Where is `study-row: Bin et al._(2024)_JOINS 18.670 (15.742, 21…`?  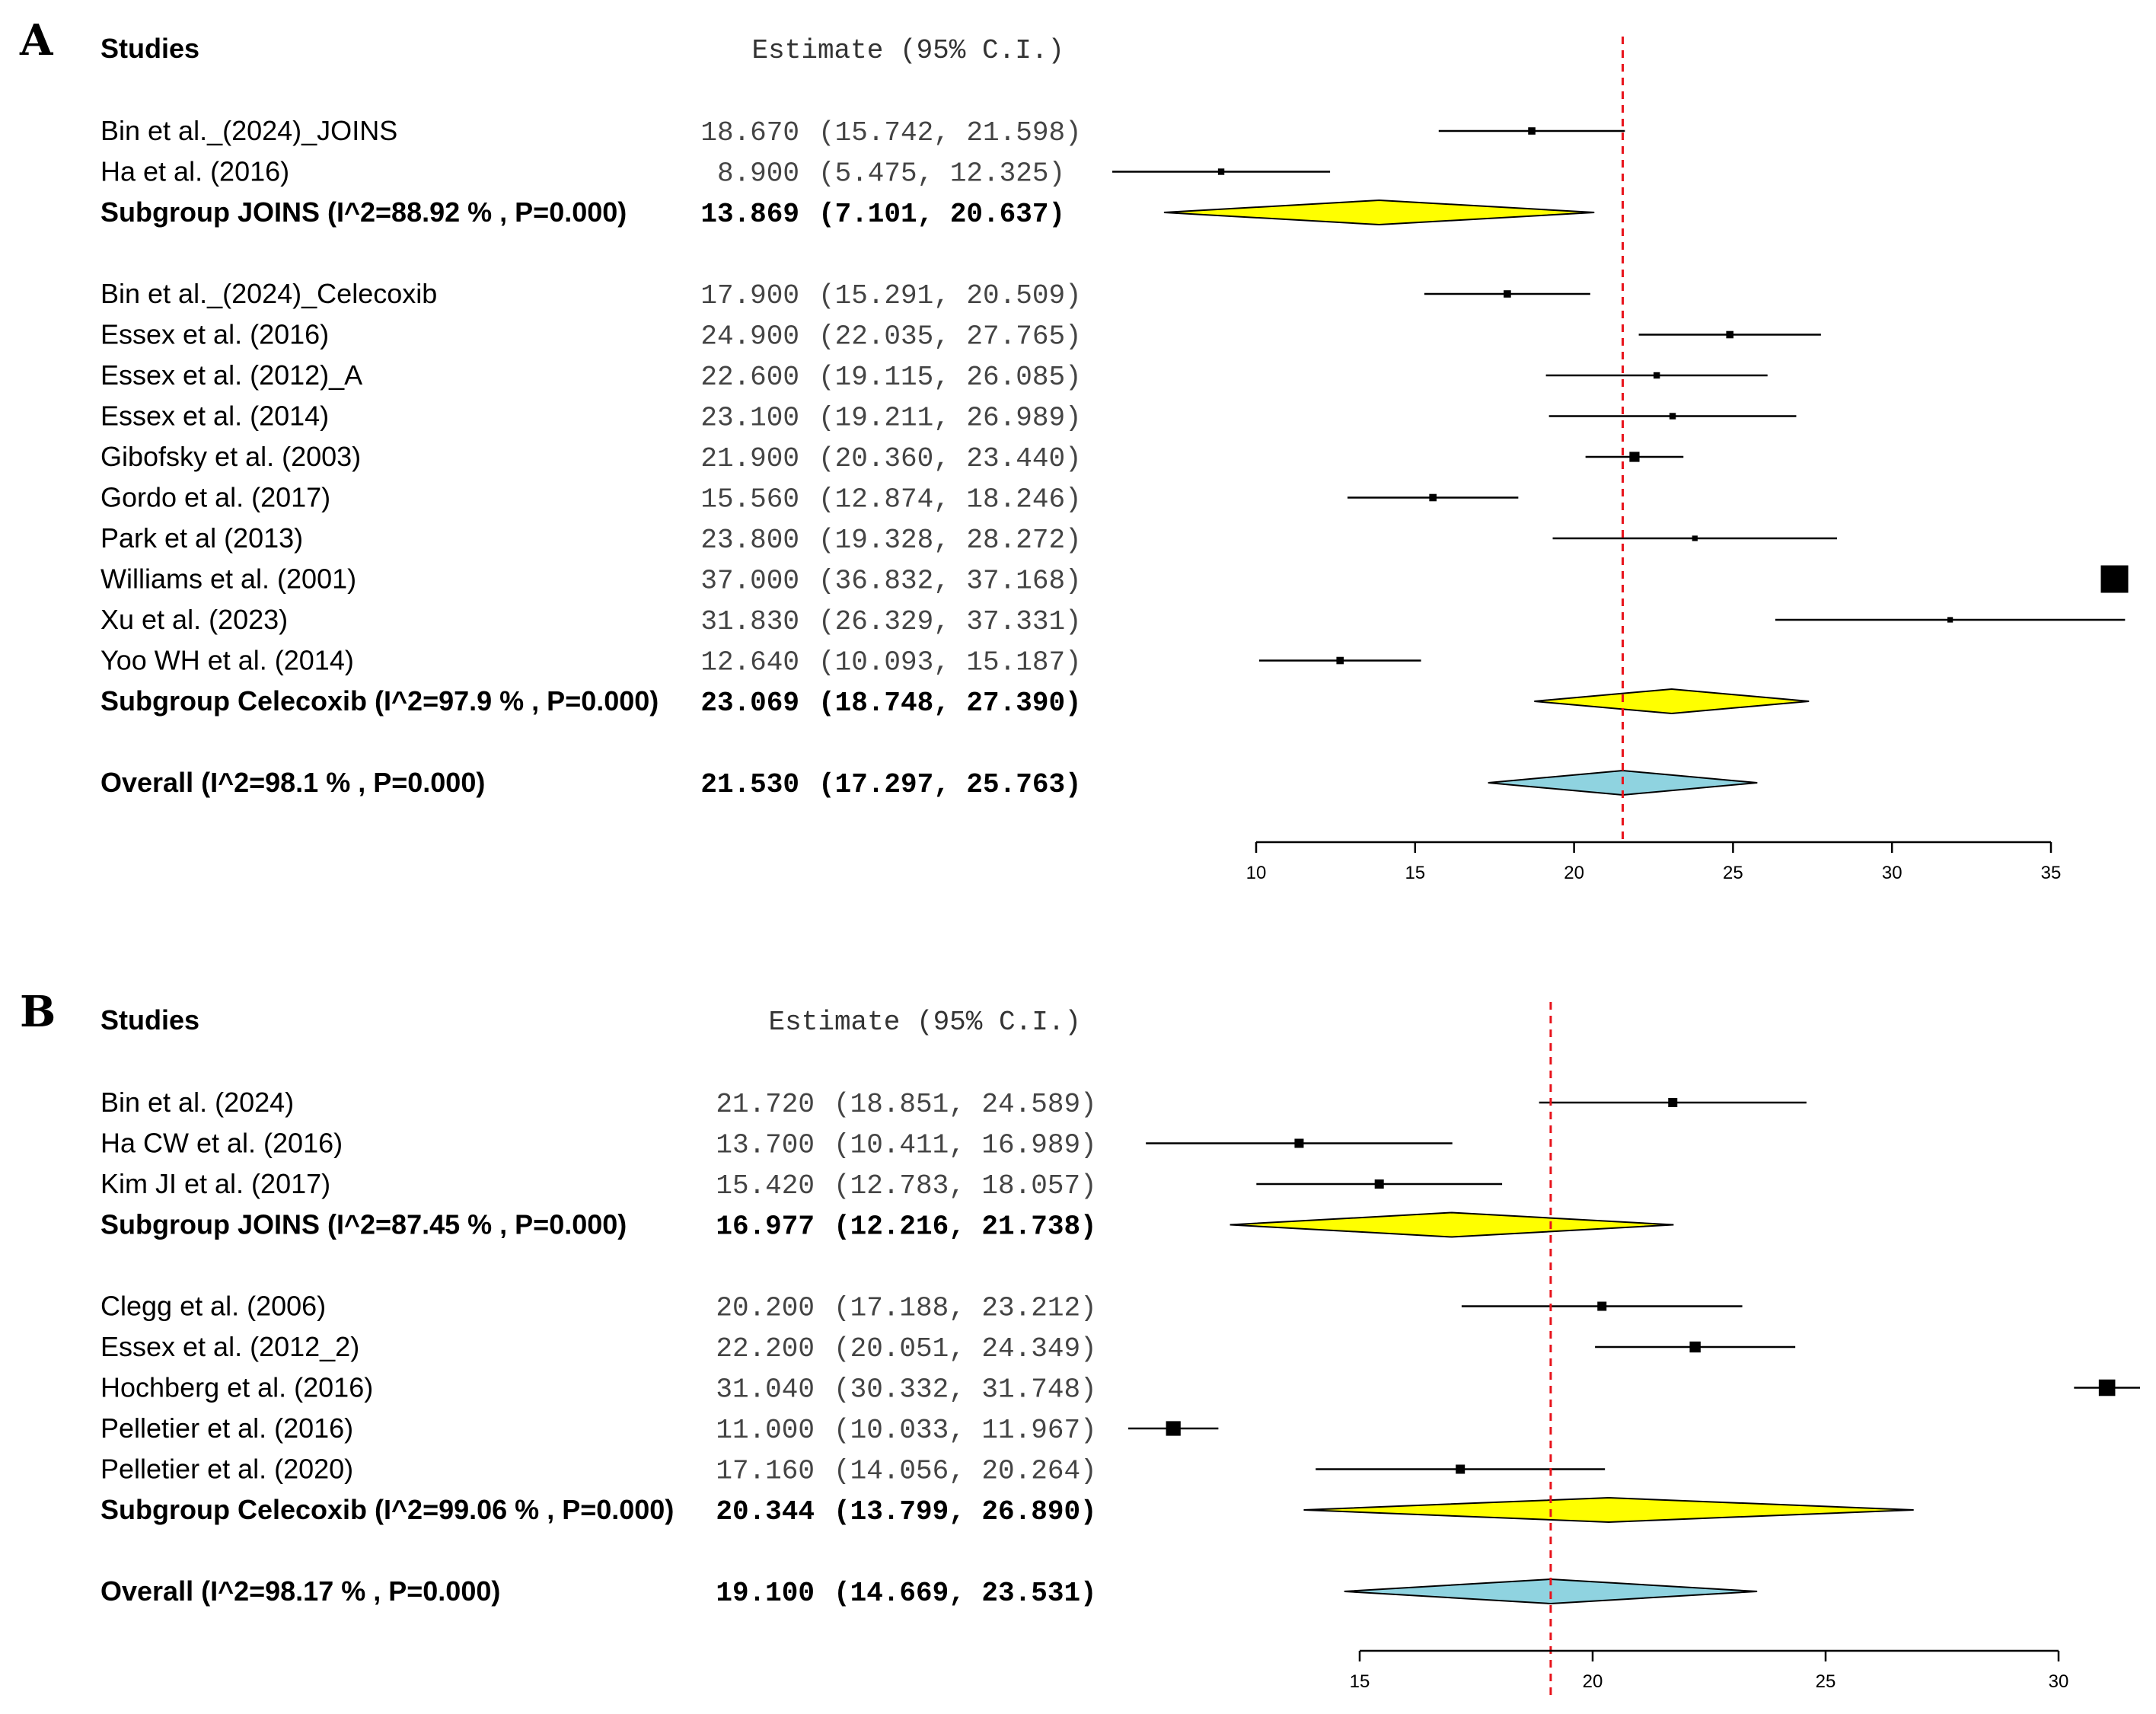 study-row: Bin et al._(2024)_JOINS 18.670 (15.742, 21… is located at coordinates (862, 131).